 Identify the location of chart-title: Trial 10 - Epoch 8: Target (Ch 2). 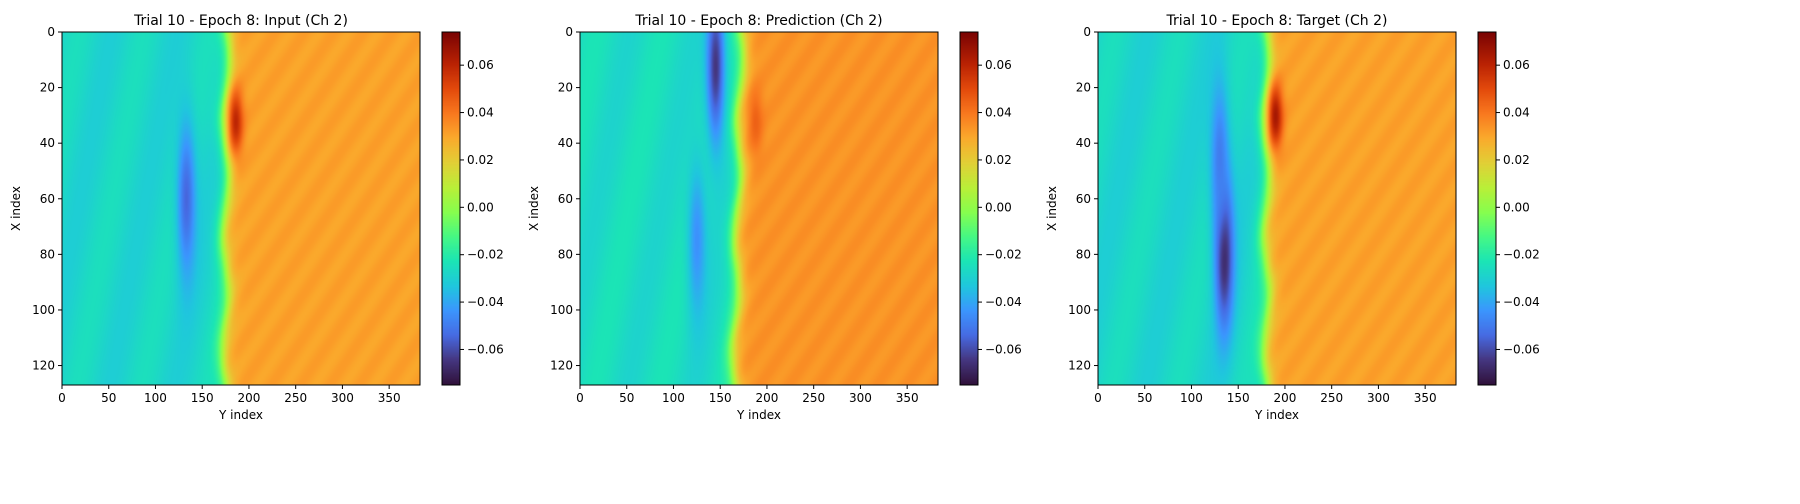
(1277, 21).